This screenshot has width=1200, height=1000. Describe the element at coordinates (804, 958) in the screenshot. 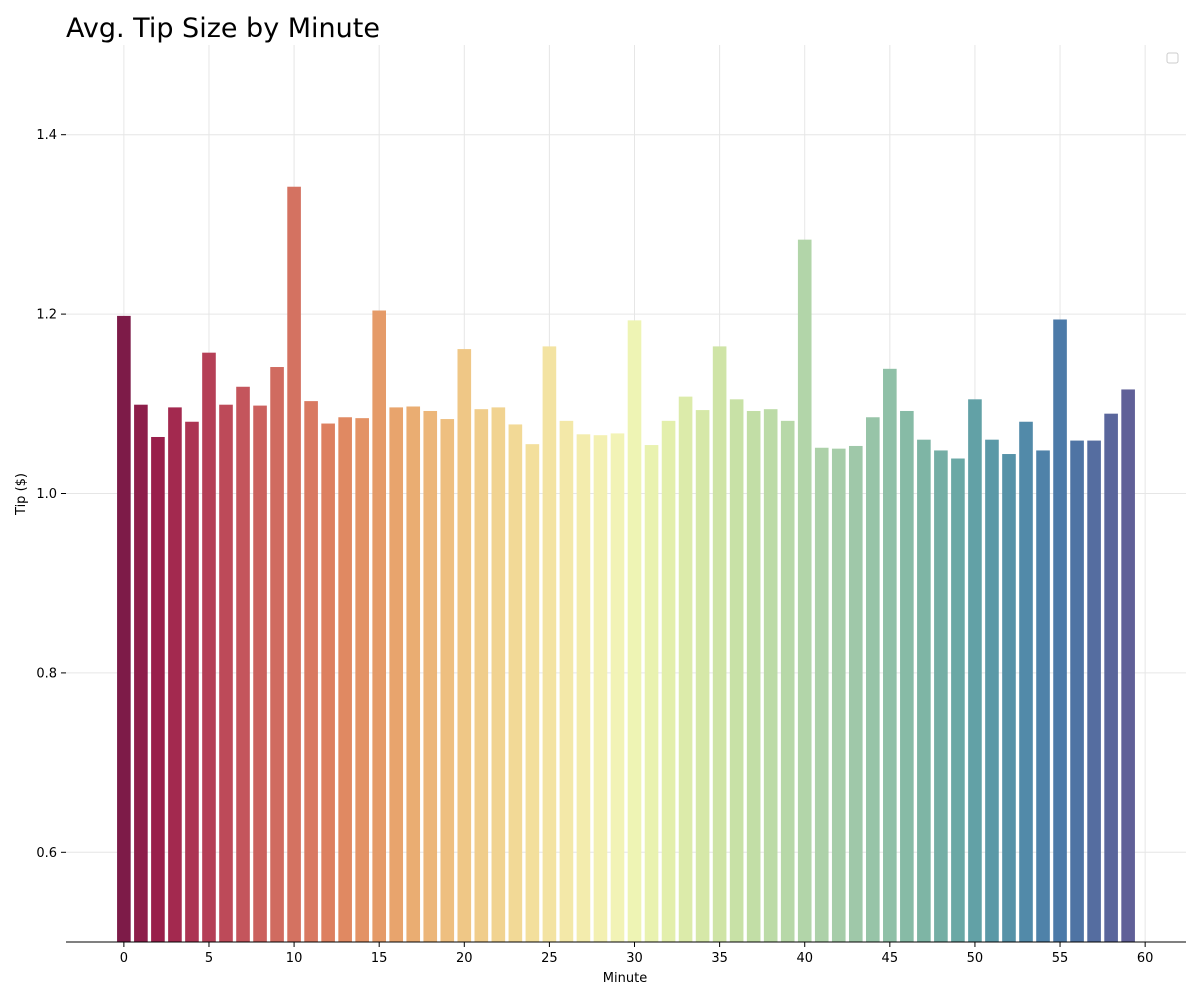

I see `x-tick-label: 40` at that location.